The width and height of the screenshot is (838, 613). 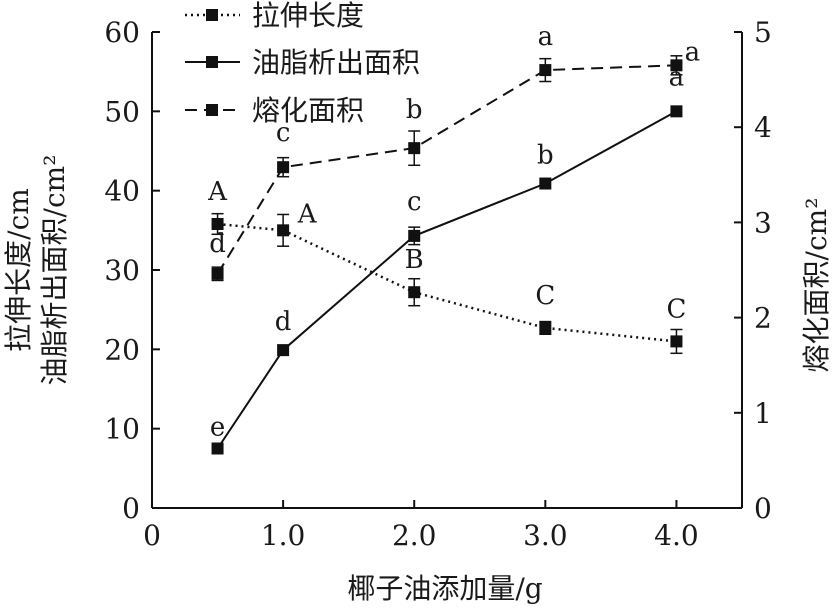 I want to click on y-left-tick-label: 60, so click(x=122, y=32).